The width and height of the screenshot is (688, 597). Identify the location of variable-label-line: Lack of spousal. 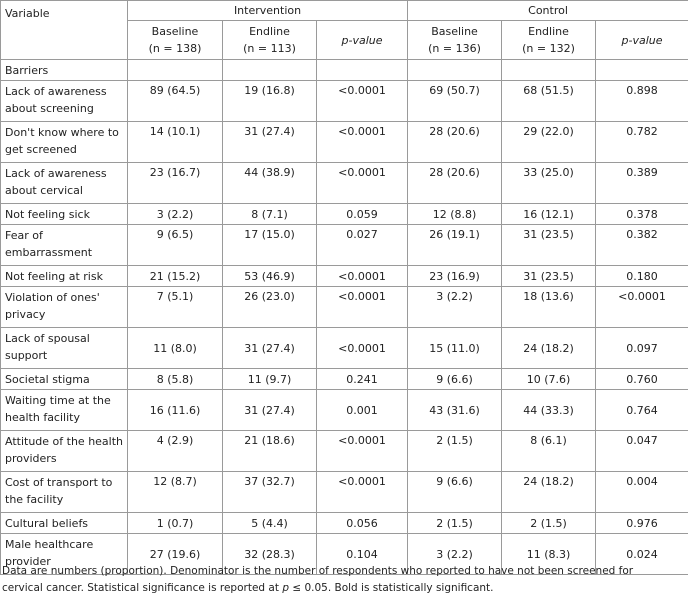
(64, 338).